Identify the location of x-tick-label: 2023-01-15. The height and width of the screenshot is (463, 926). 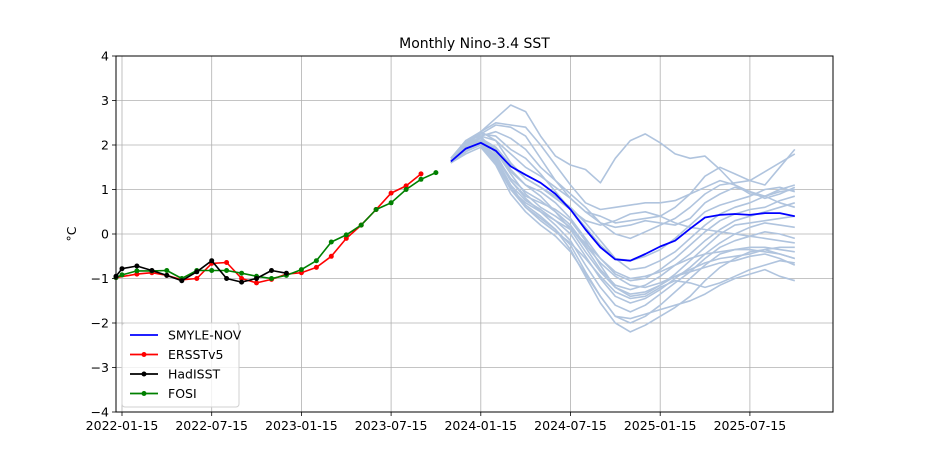
(301, 425).